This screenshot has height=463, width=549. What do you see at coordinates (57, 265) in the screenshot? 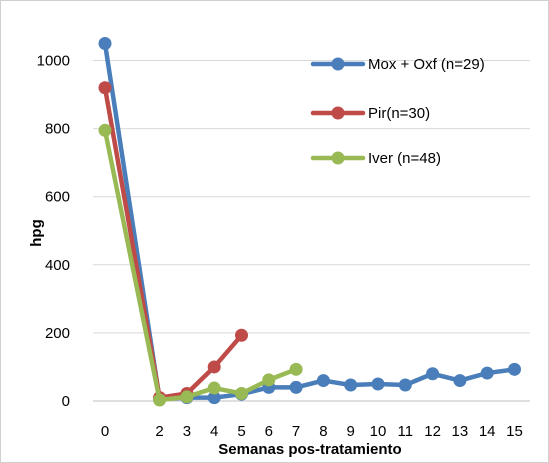
I see `y-tick-label: 400` at bounding box center [57, 265].